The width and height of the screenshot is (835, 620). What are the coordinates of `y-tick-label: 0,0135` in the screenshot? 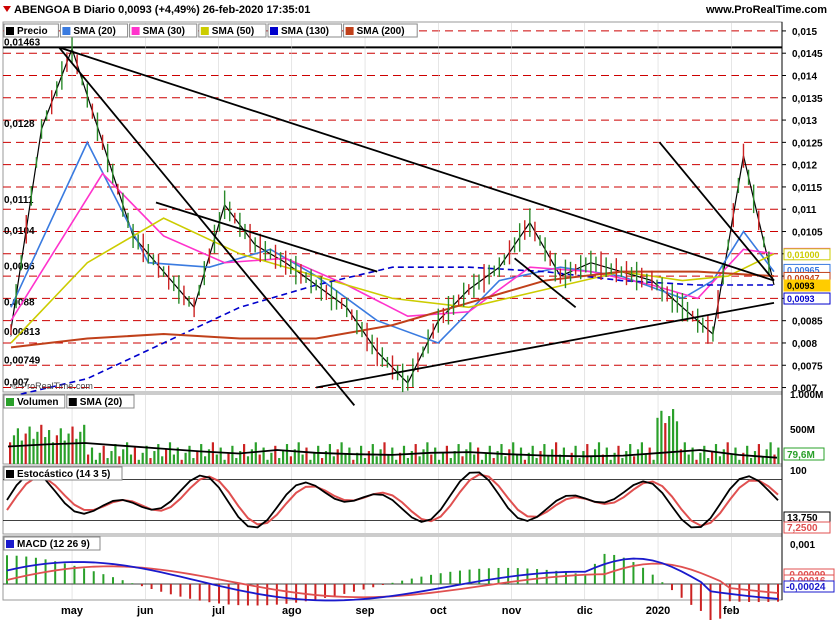 It's located at (807, 99).